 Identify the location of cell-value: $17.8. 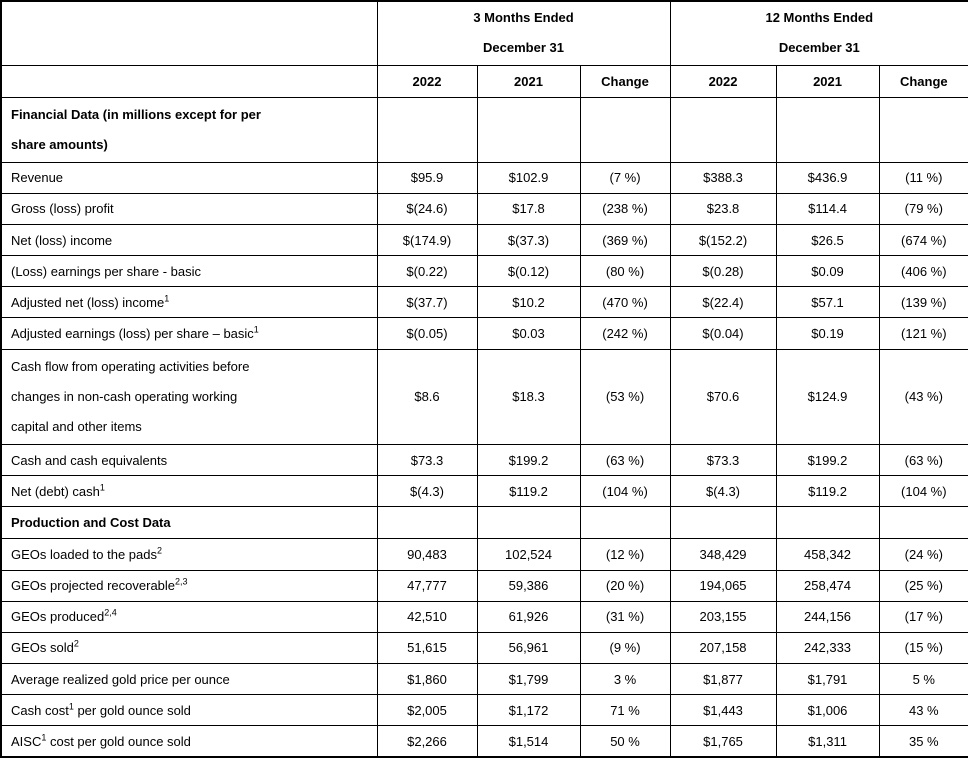
(528, 209).